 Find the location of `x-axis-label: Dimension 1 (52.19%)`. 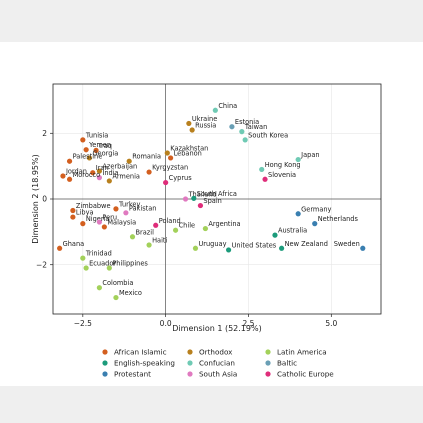

x-axis-label: Dimension 1 (52.19%) is located at coordinates (216, 328).